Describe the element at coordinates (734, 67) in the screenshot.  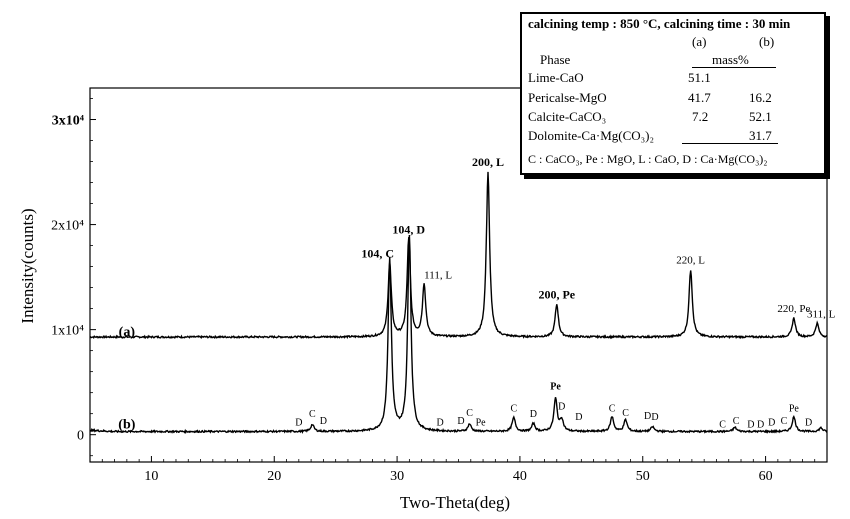
I see `mass-header-rule` at that location.